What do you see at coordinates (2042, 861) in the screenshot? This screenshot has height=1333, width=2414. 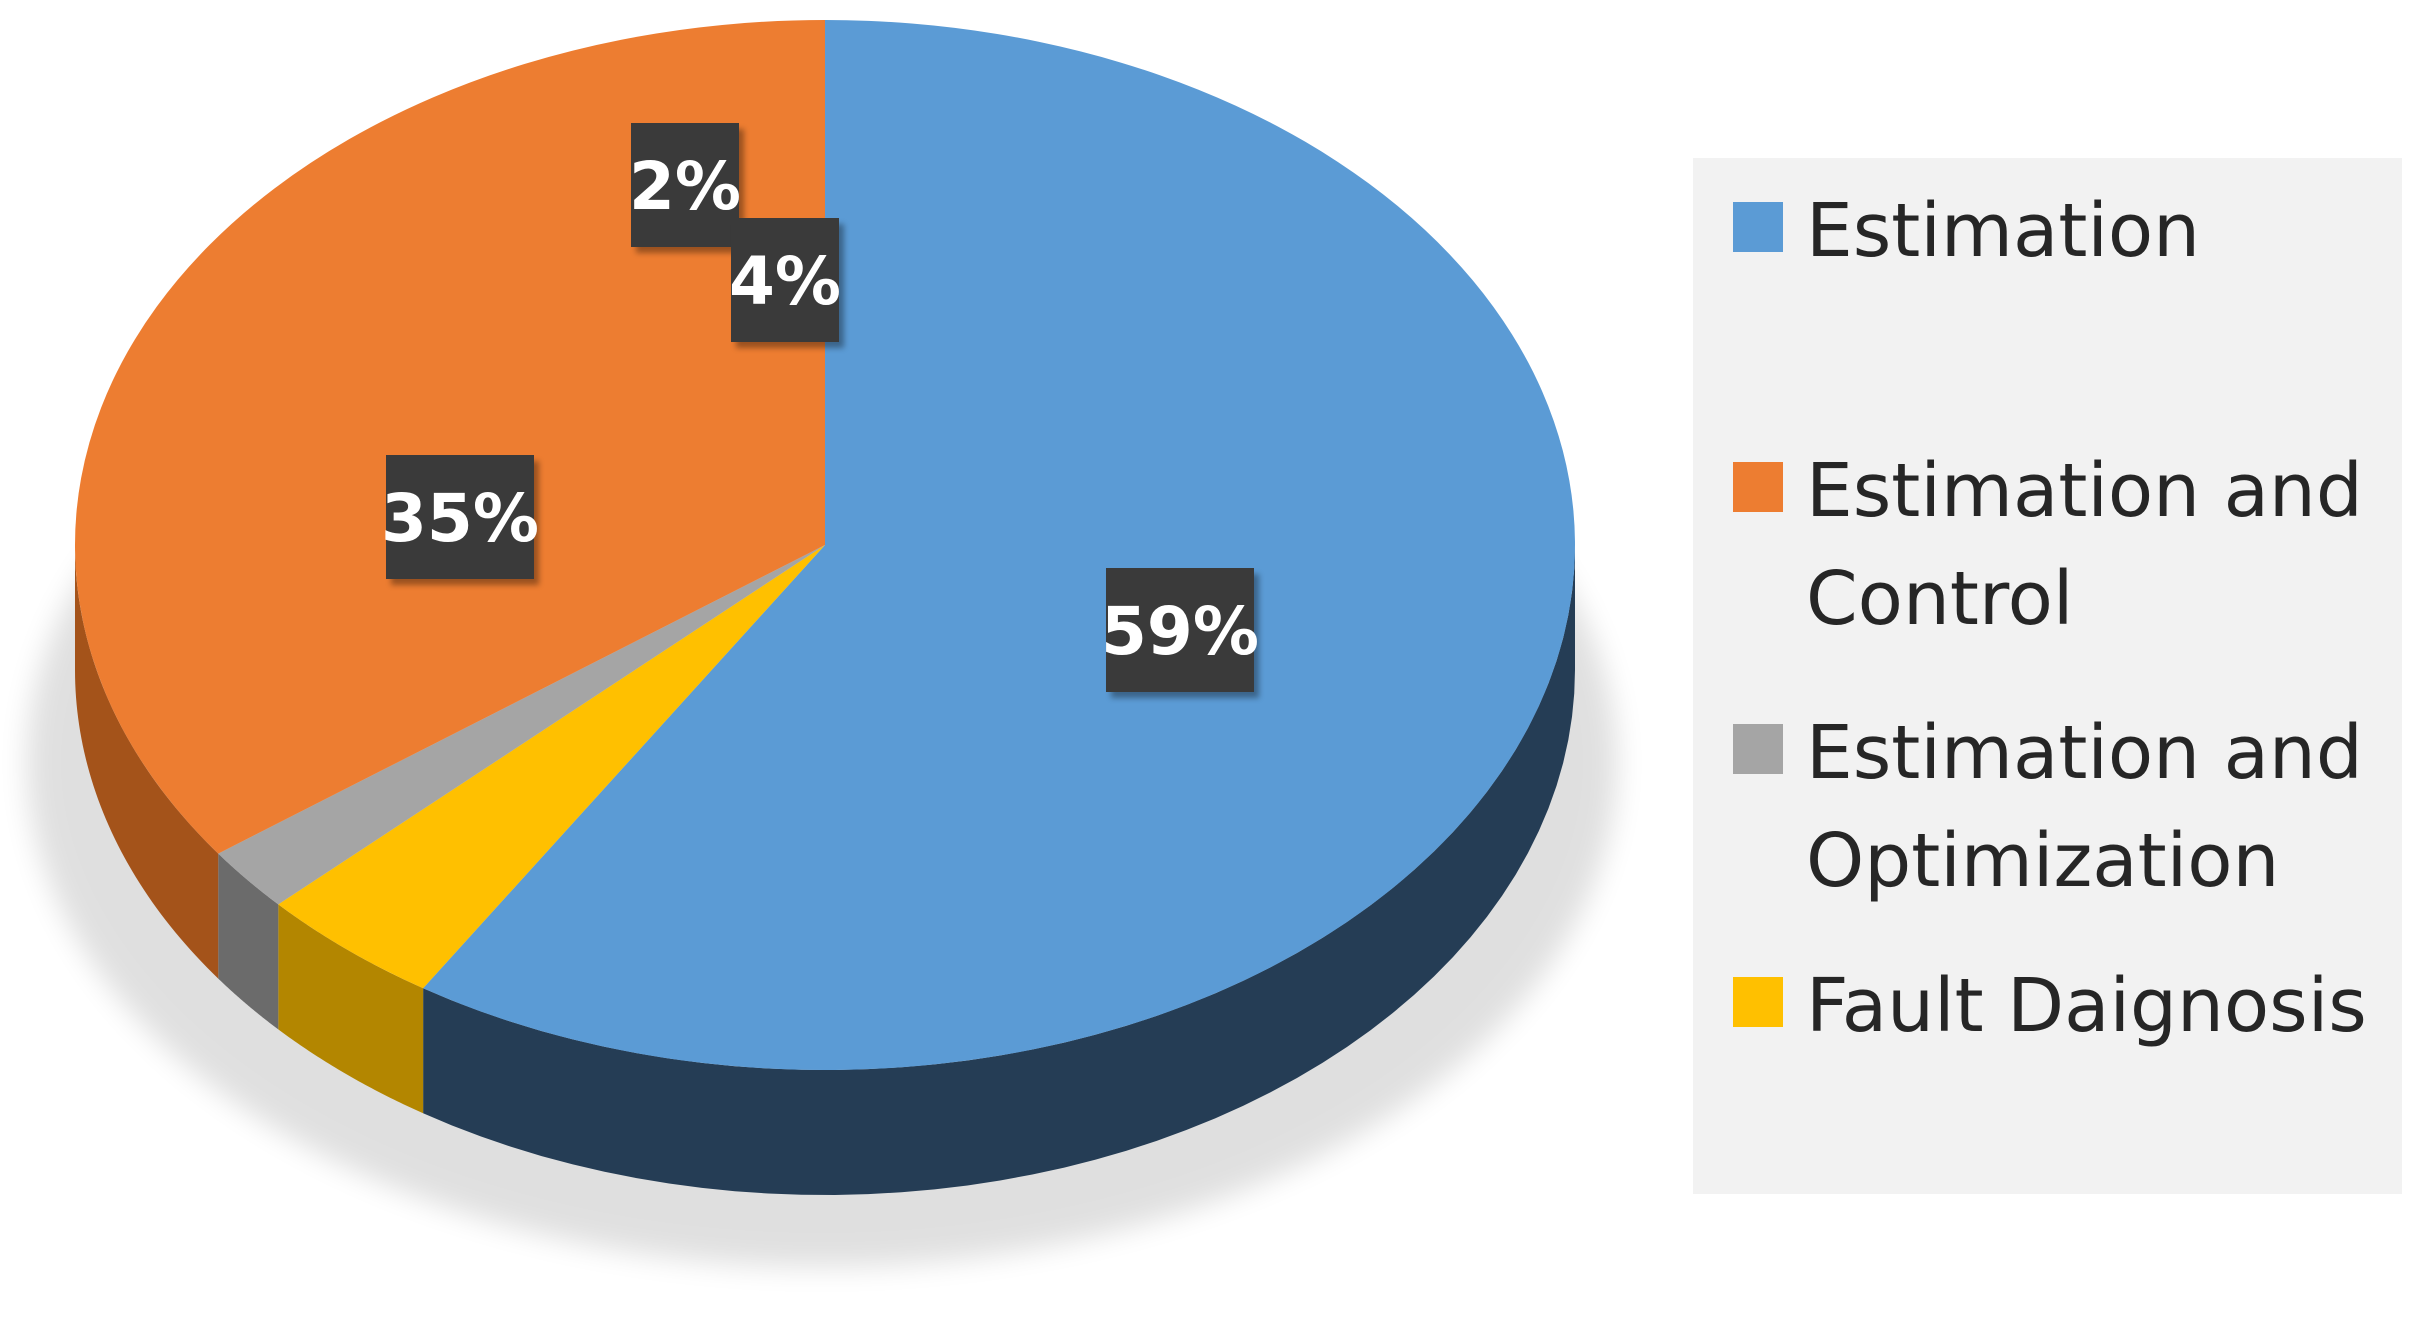 I see `legend-label: Optimization` at bounding box center [2042, 861].